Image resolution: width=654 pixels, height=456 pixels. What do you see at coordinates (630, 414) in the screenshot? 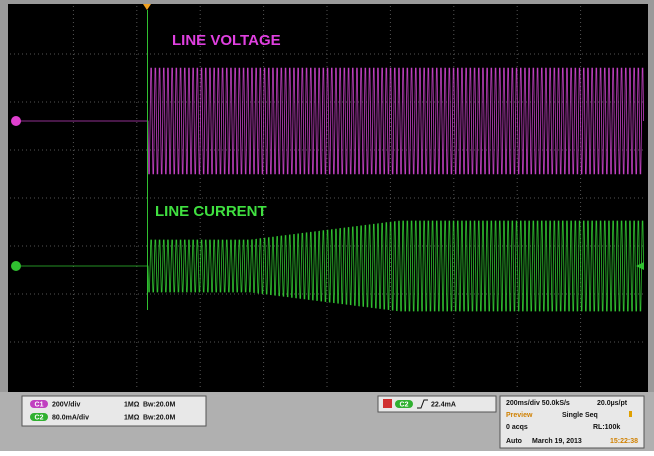
I see `run-indicator` at bounding box center [630, 414].